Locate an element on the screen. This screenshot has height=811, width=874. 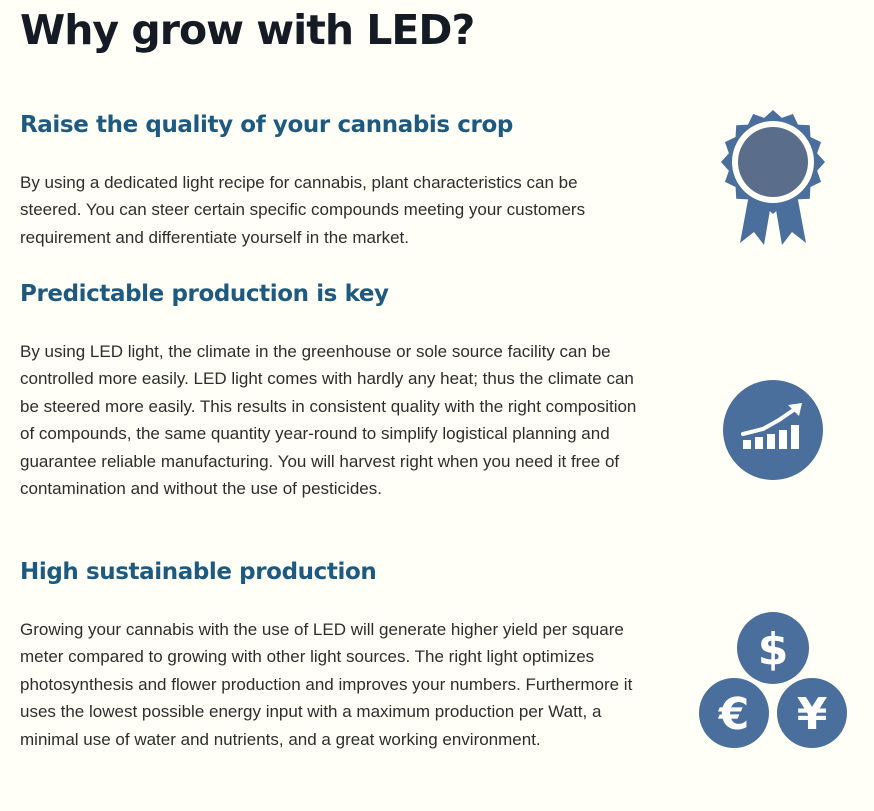
dollar-coin-icon: $ is located at coordinates (773, 648).